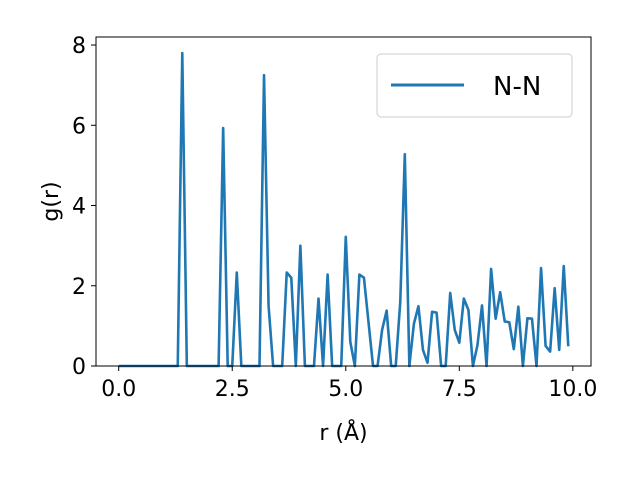  What do you see at coordinates (572, 389) in the screenshot?
I see `x-tick-label: 10.0` at bounding box center [572, 389].